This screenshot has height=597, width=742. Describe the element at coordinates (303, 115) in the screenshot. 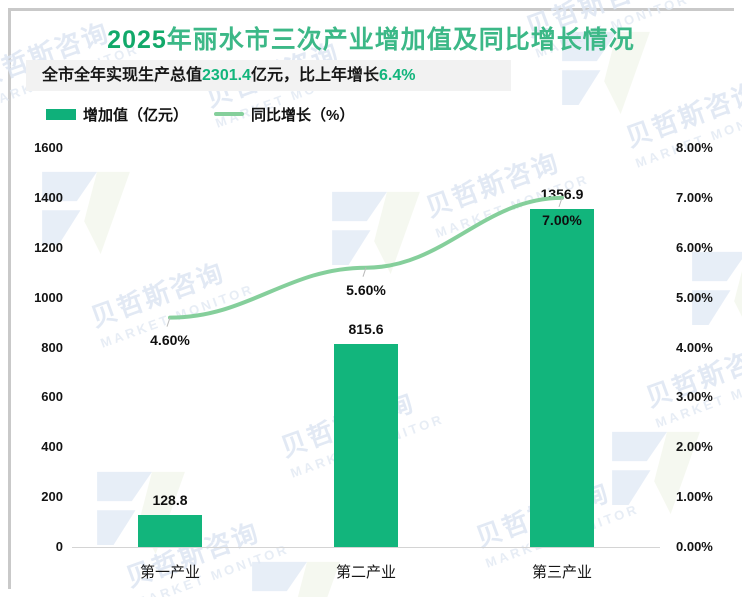

I see `legend-line-label: 同比增长（%）` at that location.